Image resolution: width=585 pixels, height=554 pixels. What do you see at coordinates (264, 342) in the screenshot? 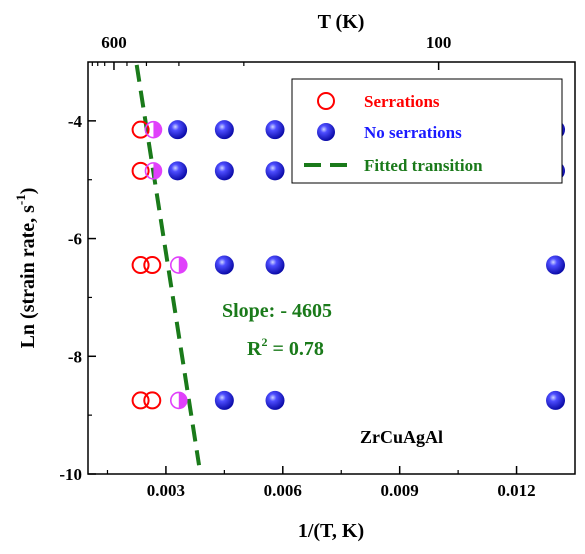
I see `r2-superscript: 2` at bounding box center [264, 342].